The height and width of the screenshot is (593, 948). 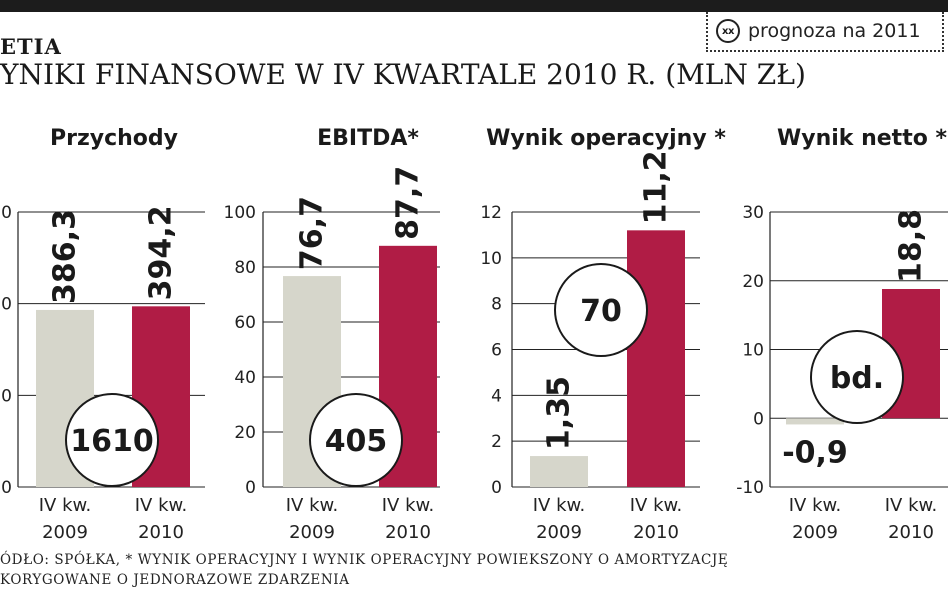 What do you see at coordinates (753, 213) in the screenshot?
I see `y-tick-label: 30` at bounding box center [753, 213].